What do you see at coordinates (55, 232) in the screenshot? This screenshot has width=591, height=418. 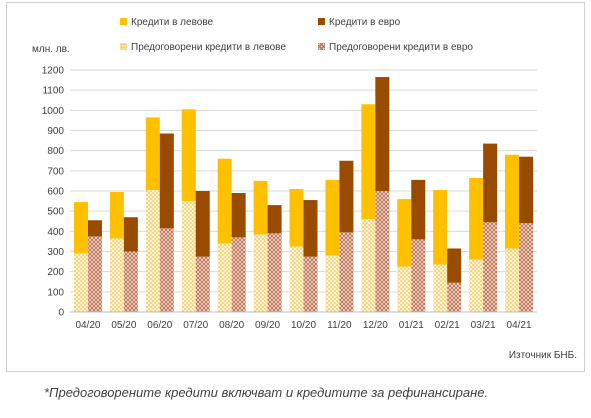 I see `y-tick-label: 400` at bounding box center [55, 232].